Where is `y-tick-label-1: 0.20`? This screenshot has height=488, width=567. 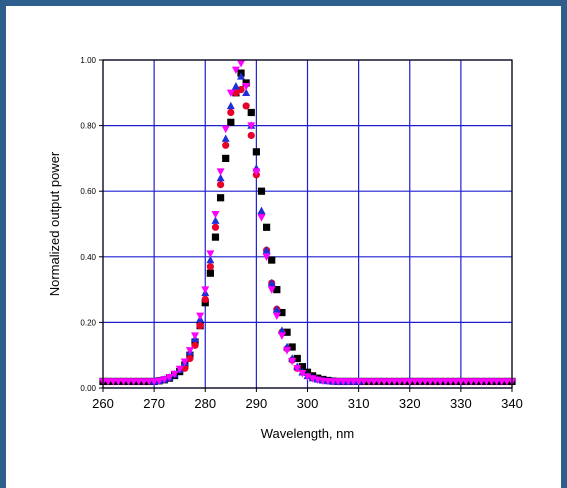
y-tick-label-1: 0.20 is located at coordinates (88, 322).